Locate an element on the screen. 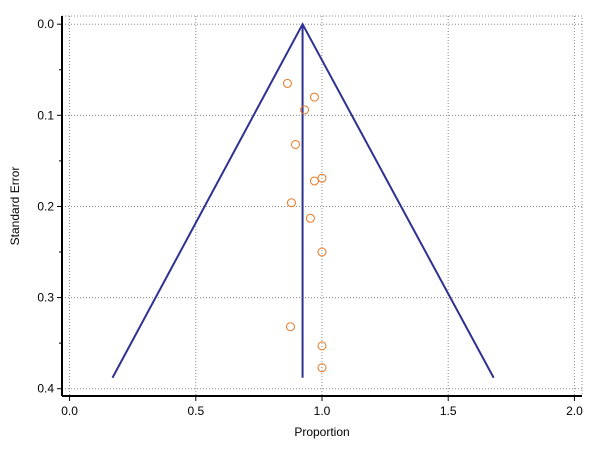 The image size is (600, 455). x-tick-label: 0.0 is located at coordinates (69, 411).